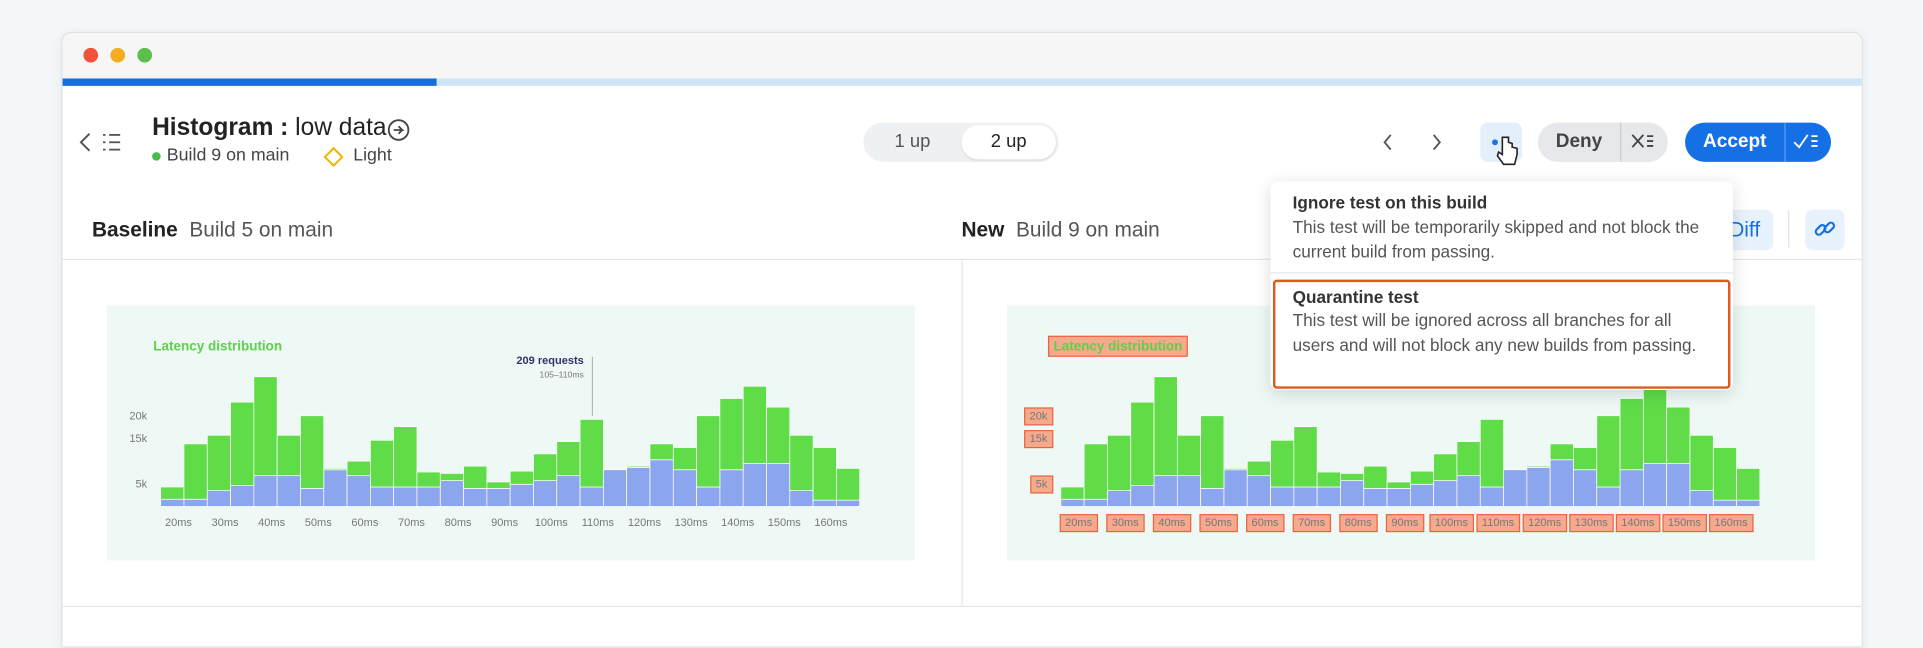 This screenshot has width=1923, height=648. What do you see at coordinates (1265, 523) in the screenshot?
I see `x-tick-label: 60ms` at bounding box center [1265, 523].